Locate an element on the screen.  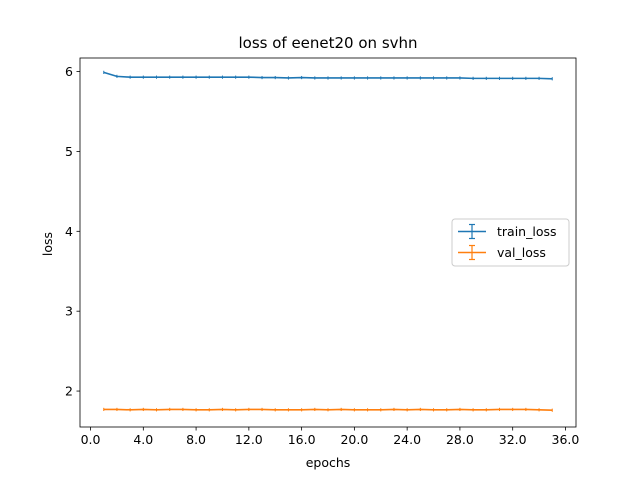
y-tick-label: 4 is located at coordinates (69, 231).